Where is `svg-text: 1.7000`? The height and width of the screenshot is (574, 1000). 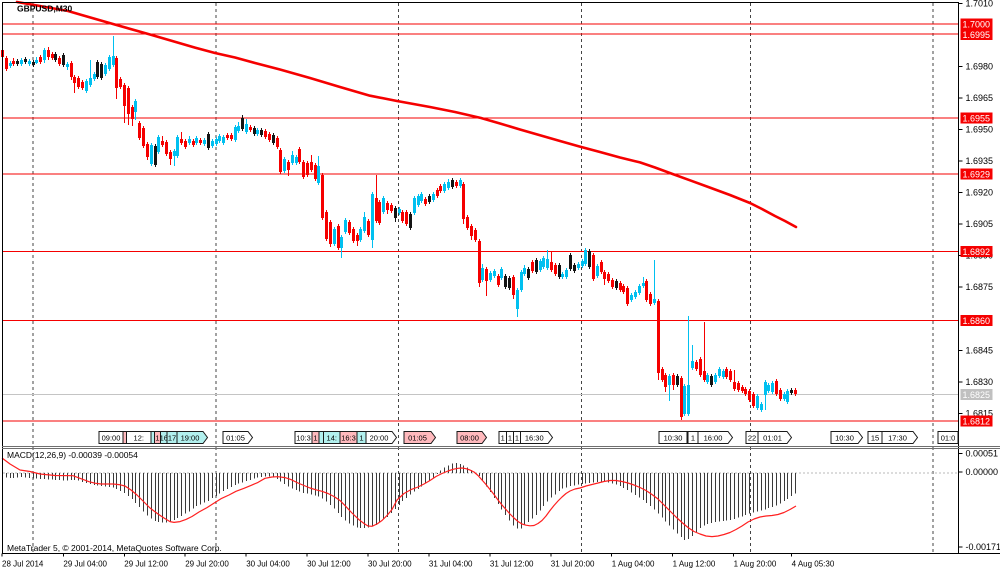 svg-text: 1.7000 is located at coordinates (977, 25).